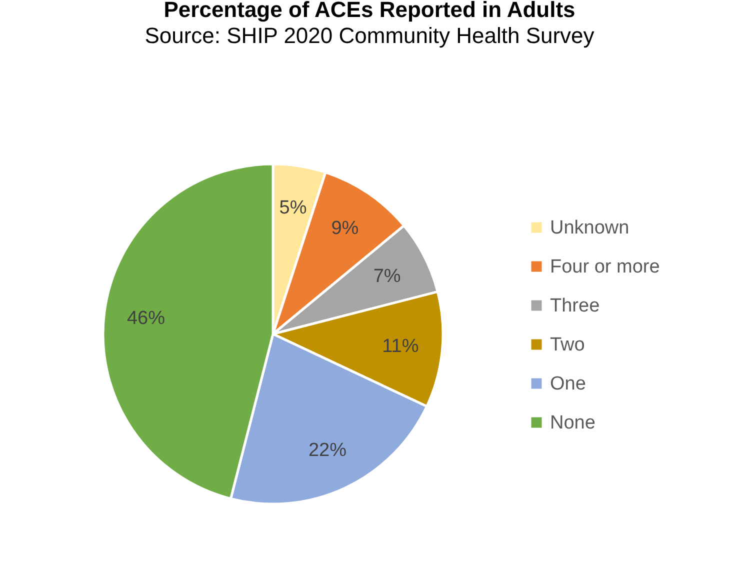  What do you see at coordinates (369, 35) in the screenshot?
I see `chart-subtitle: Source: SHIP 2020 Community Health Survey` at bounding box center [369, 35].